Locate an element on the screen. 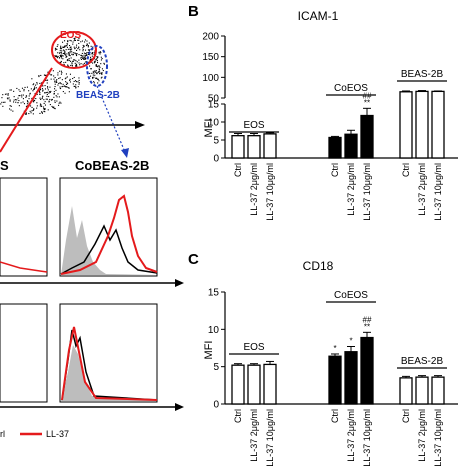  x-tick-label: Ctrl is located at coordinates (238, 170).